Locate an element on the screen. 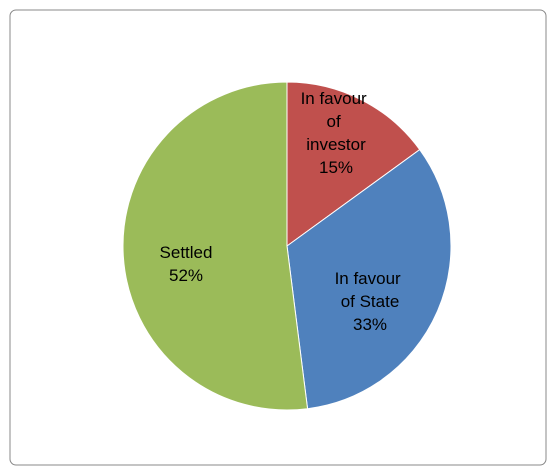  slice-value-label: 33% is located at coordinates (370, 324).